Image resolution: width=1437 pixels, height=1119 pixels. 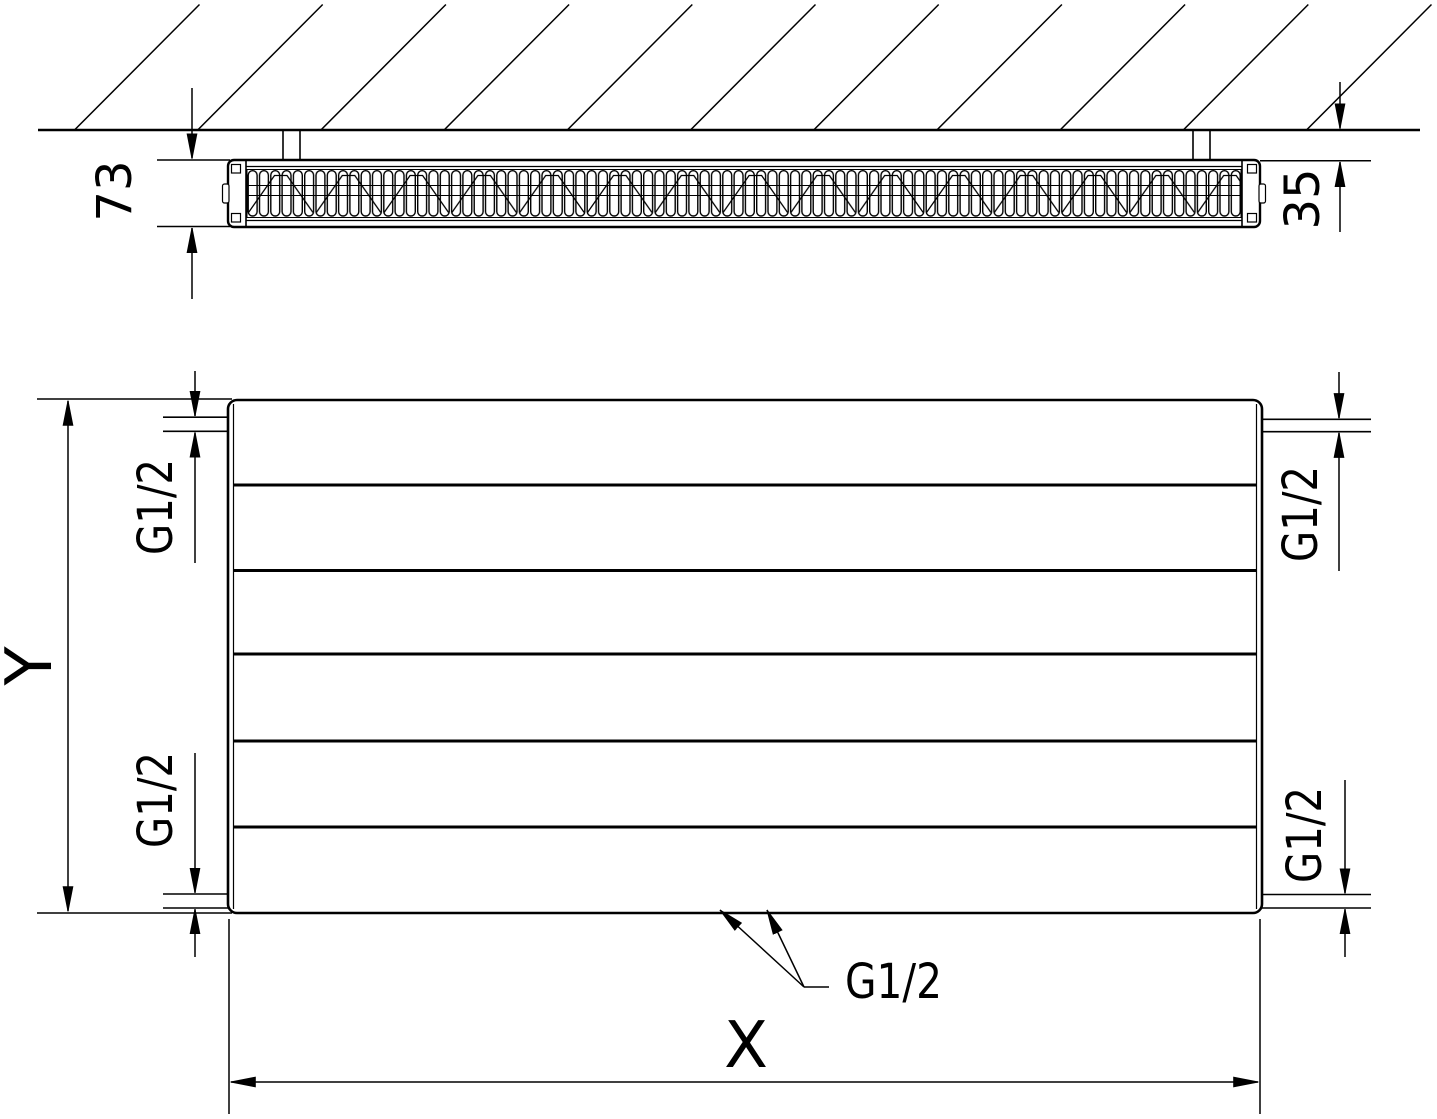 What do you see at coordinates (225, 193) in the screenshot?
I see `side-tab-left` at bounding box center [225, 193].